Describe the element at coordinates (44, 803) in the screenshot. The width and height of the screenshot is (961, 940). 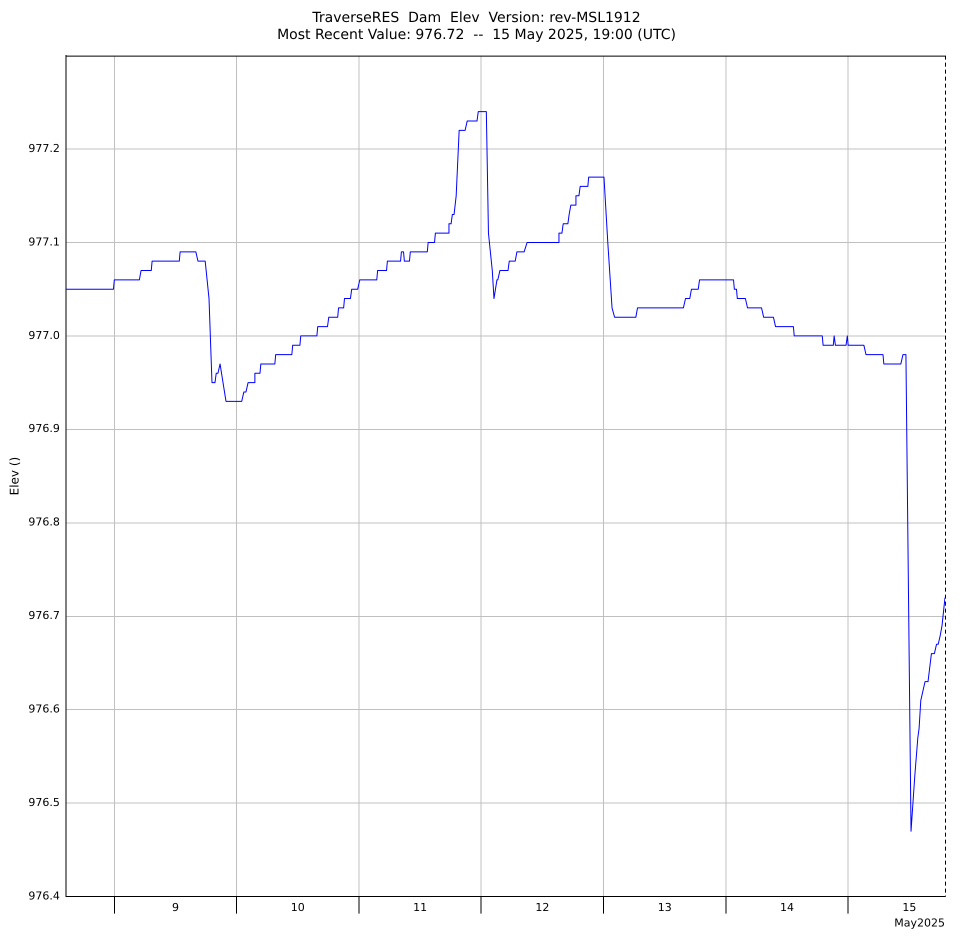
I see `y-tick-label: 976.5` at that location.